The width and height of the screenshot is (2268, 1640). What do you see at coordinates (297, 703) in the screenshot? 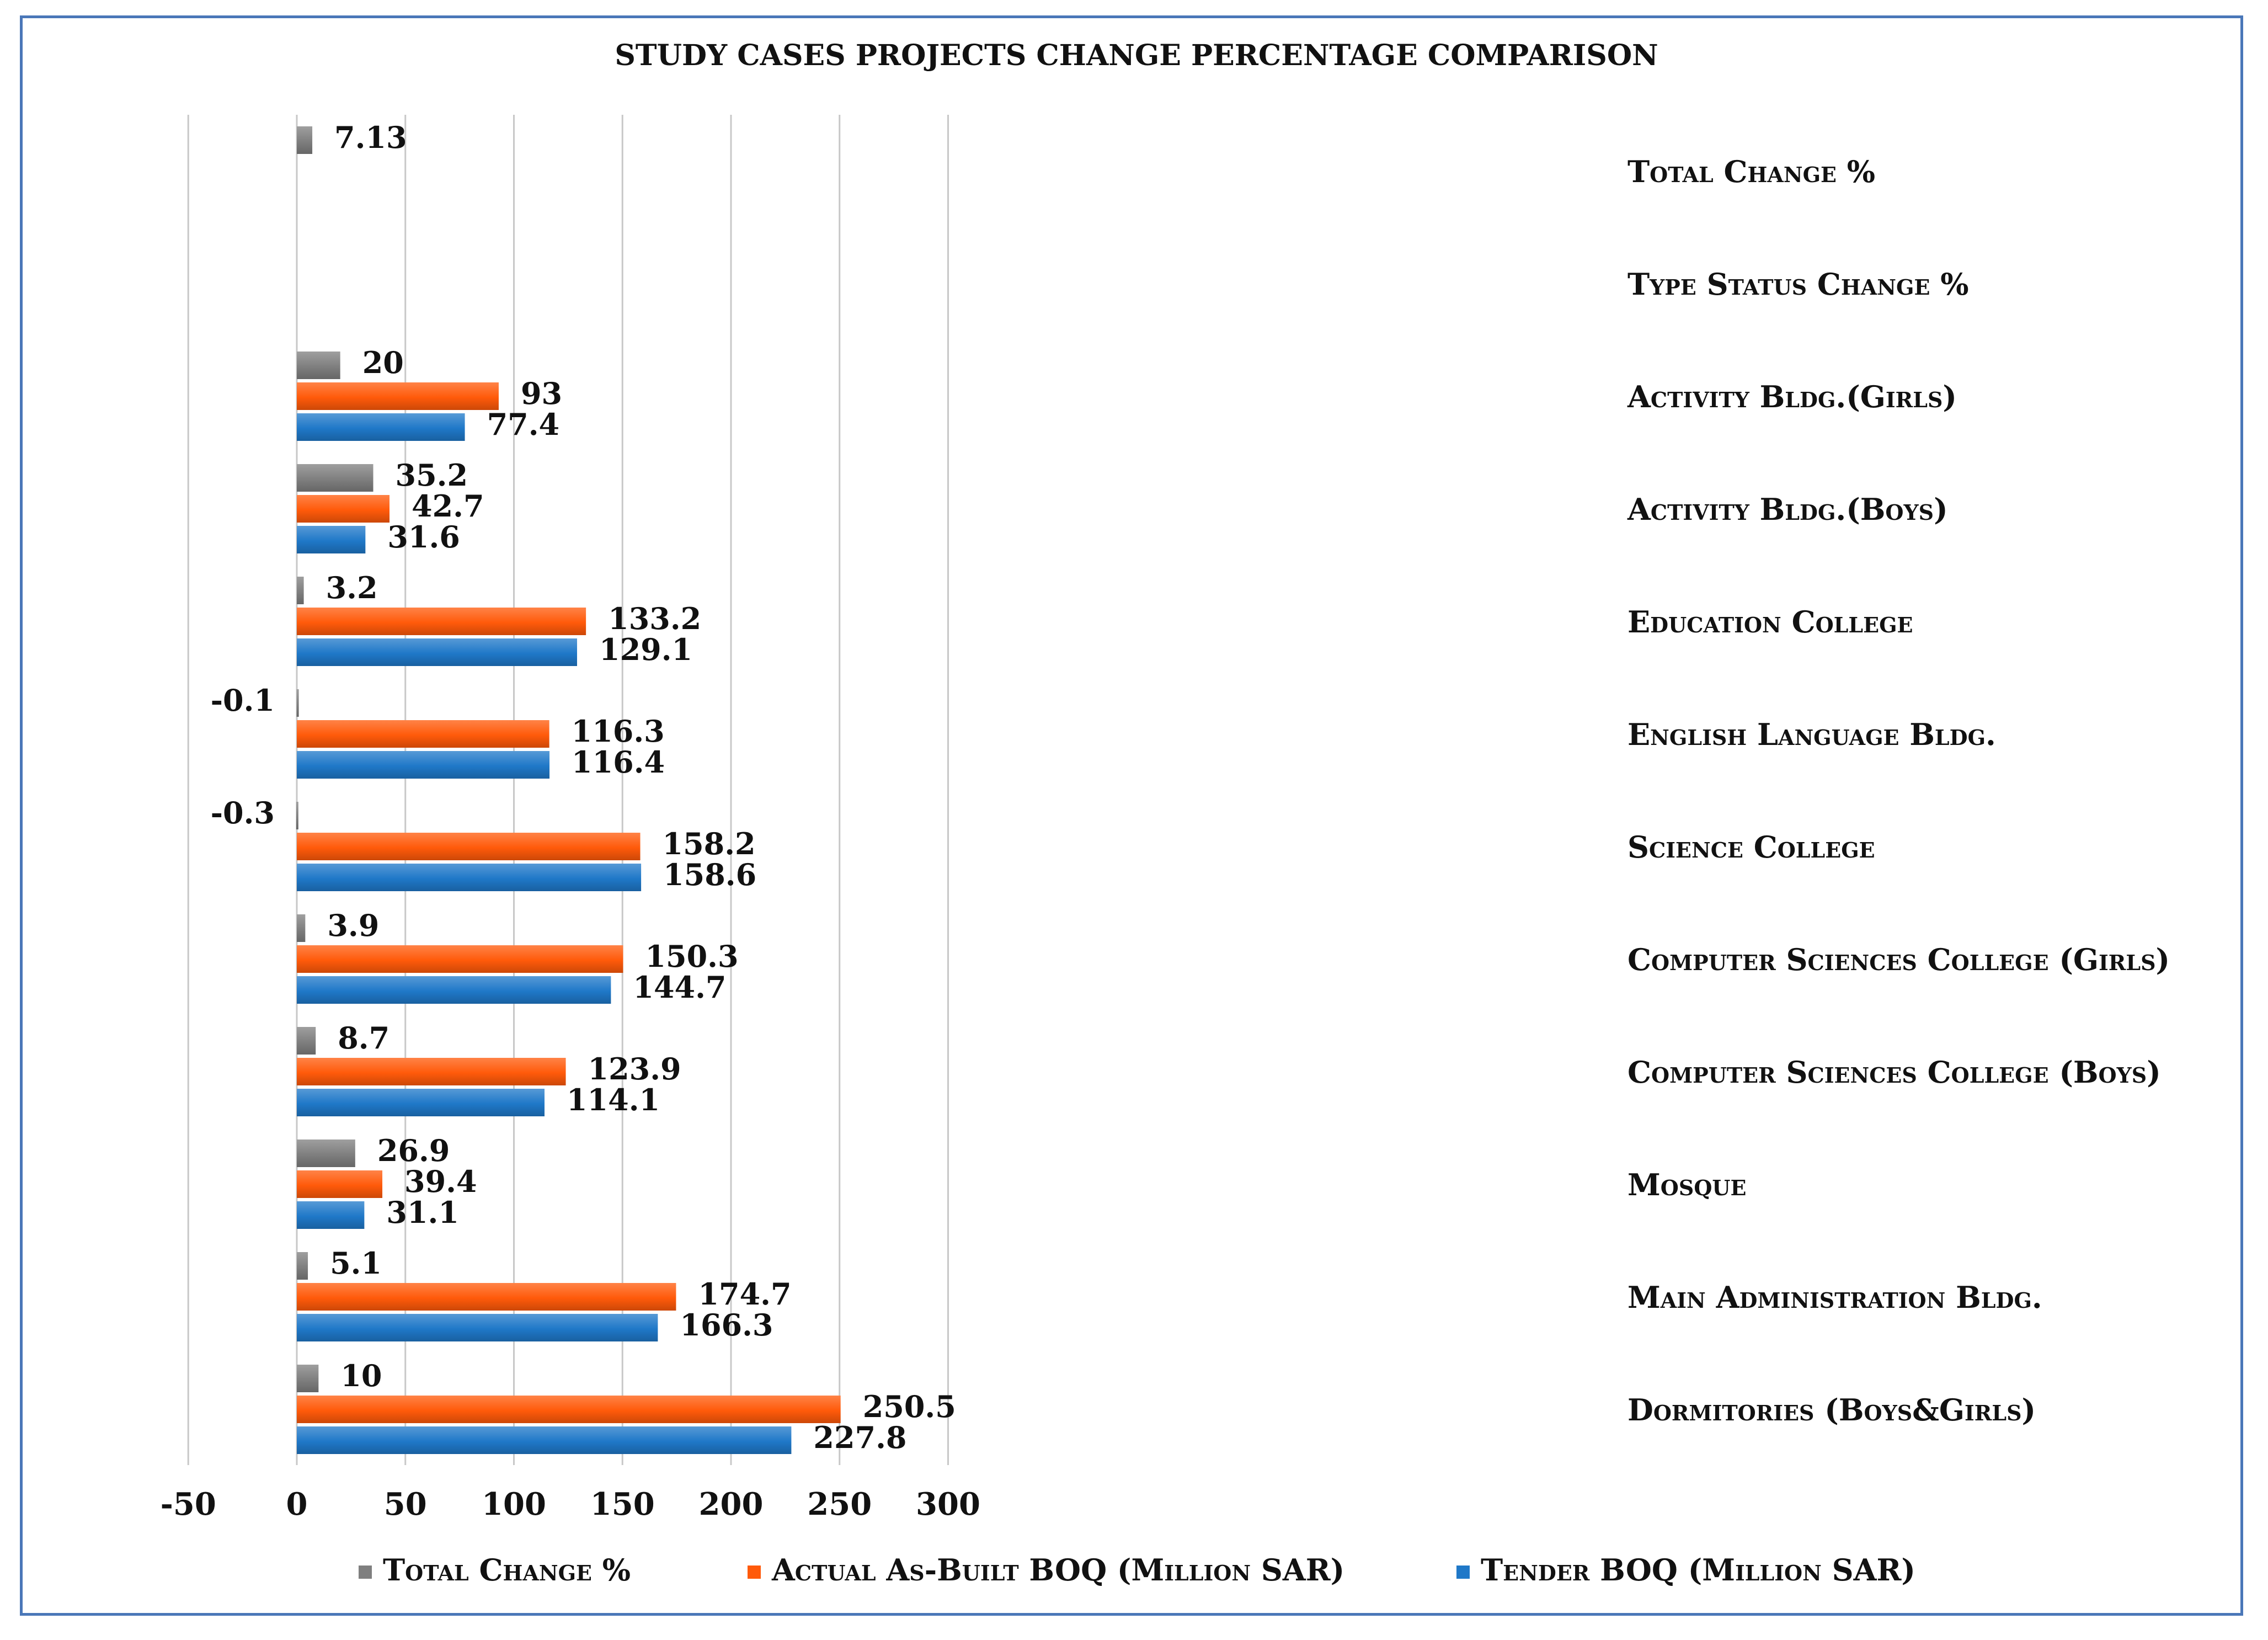
I see `bar-total-change-english-language-bldg` at bounding box center [297, 703].